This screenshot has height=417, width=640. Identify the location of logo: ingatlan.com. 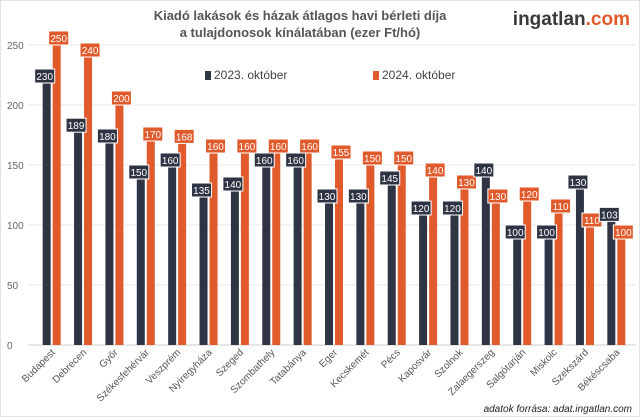
(571, 20).